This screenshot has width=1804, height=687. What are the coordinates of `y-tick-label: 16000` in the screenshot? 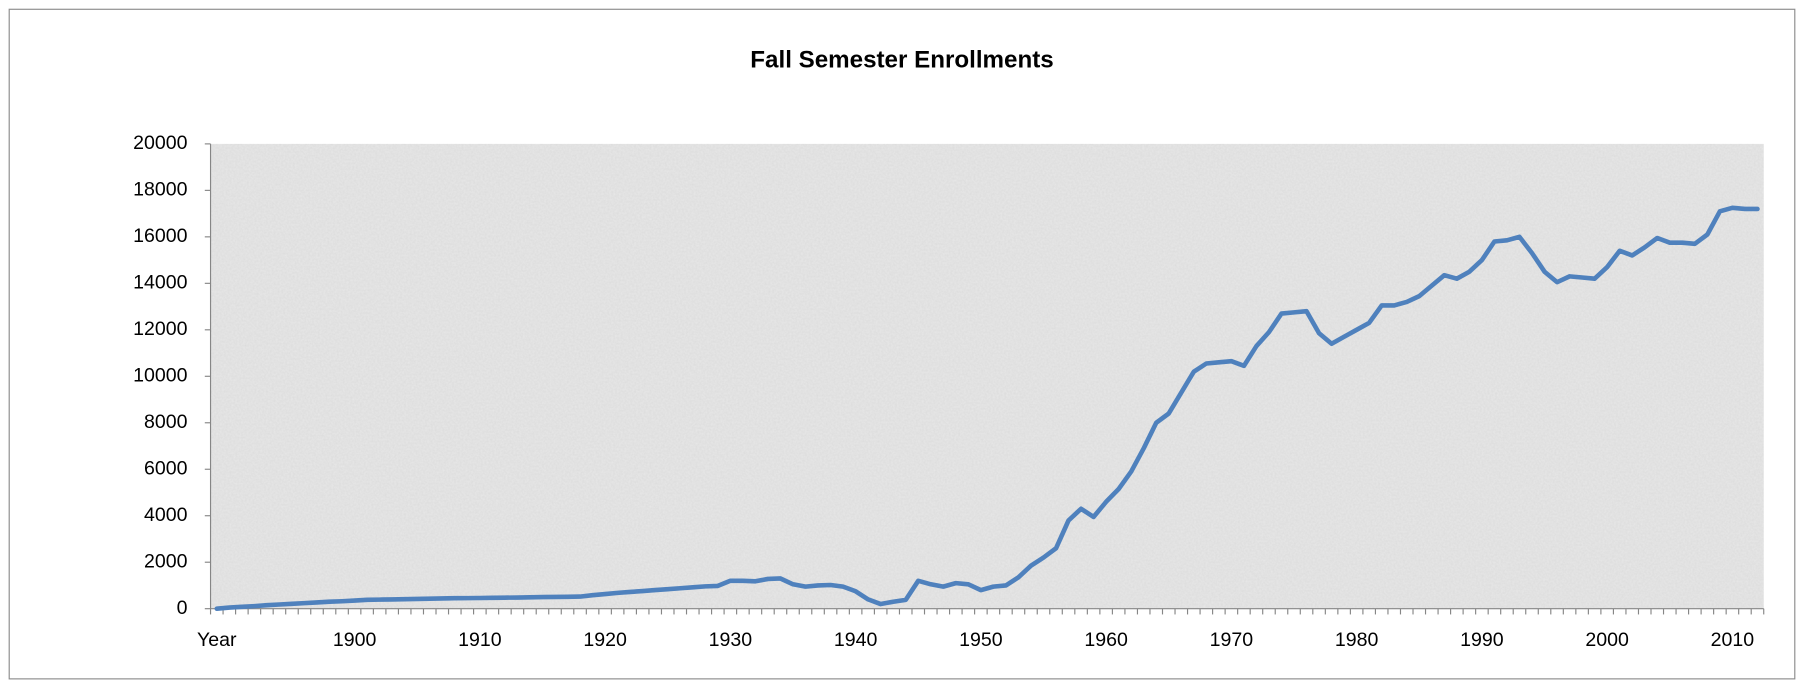 It's located at (160, 236).